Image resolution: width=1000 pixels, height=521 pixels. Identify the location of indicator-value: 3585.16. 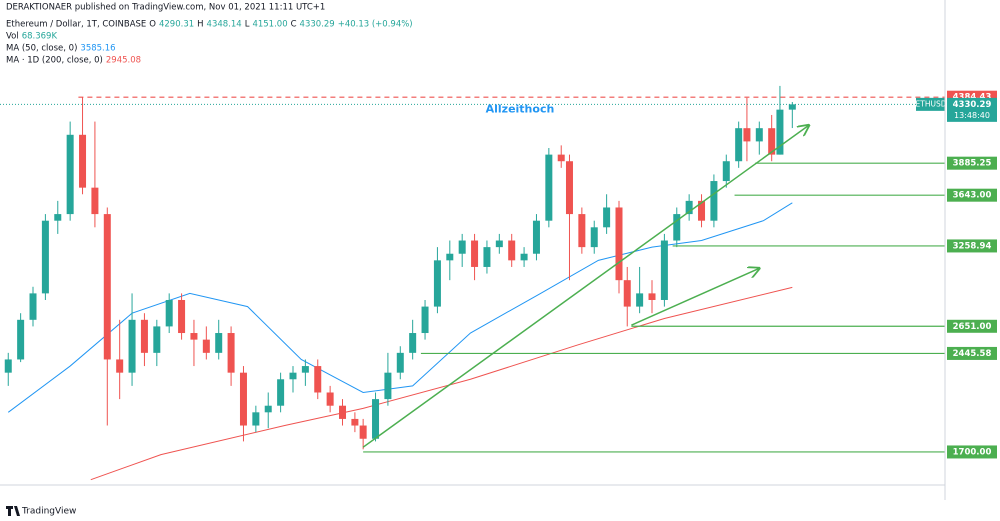
(97, 49).